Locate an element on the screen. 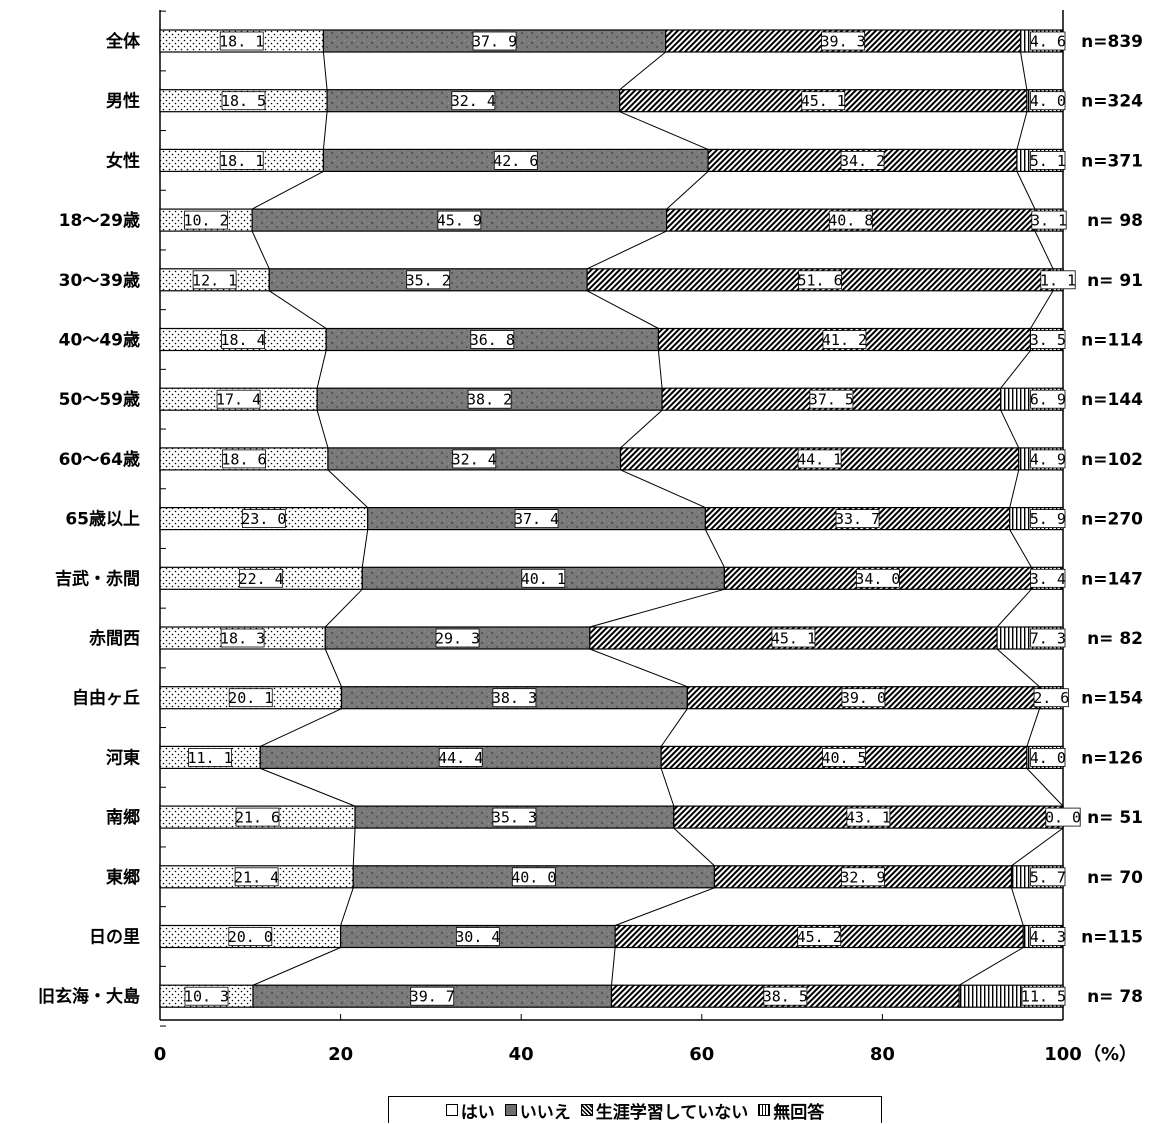  value-label-yes: 10. 3 is located at coordinates (206, 997).